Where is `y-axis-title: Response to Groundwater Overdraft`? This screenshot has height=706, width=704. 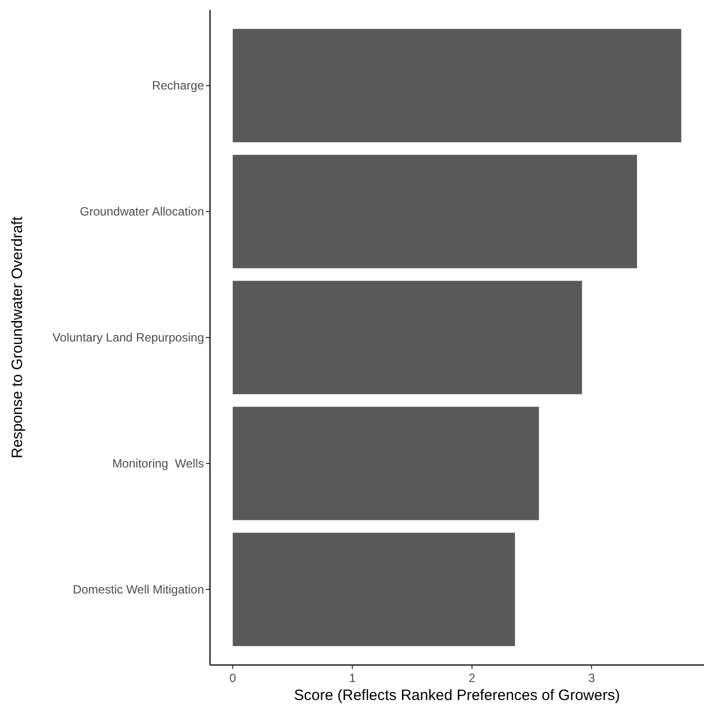 y-axis-title: Response to Groundwater Overdraft is located at coordinates (17, 337).